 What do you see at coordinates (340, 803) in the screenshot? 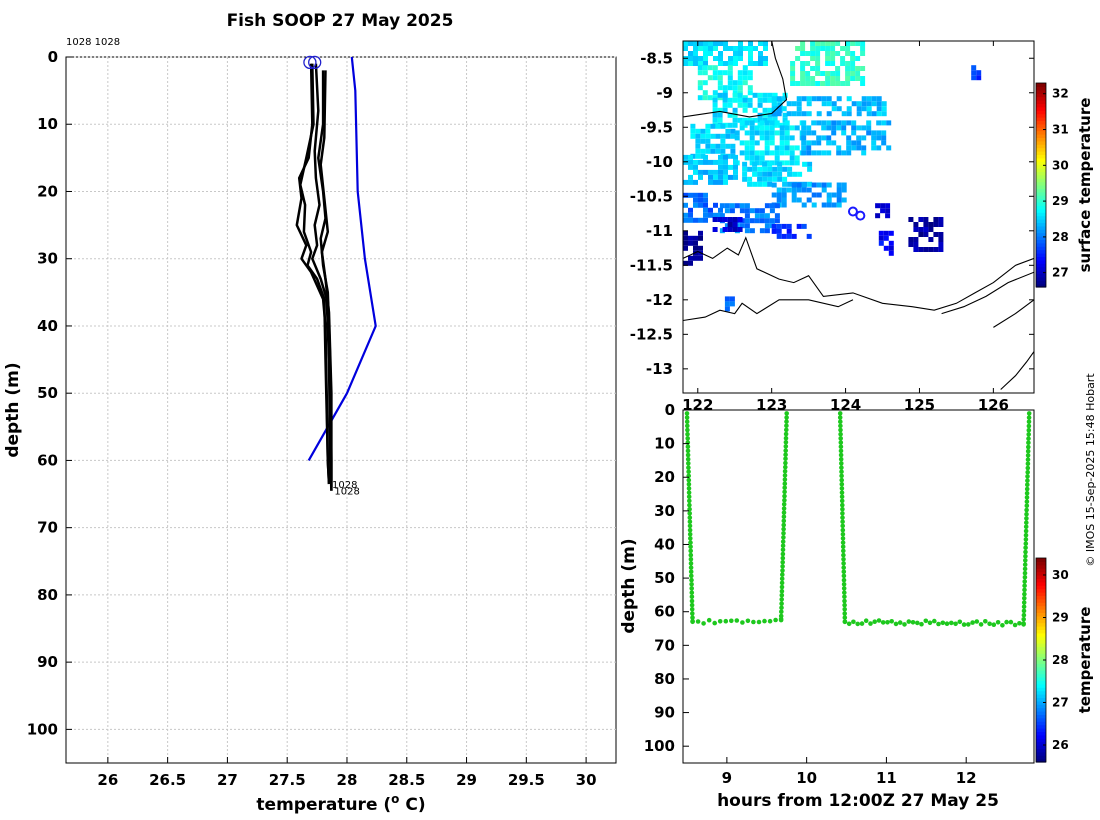
I see `profile-x-axis-label: temperature (o C)` at bounding box center [340, 803].